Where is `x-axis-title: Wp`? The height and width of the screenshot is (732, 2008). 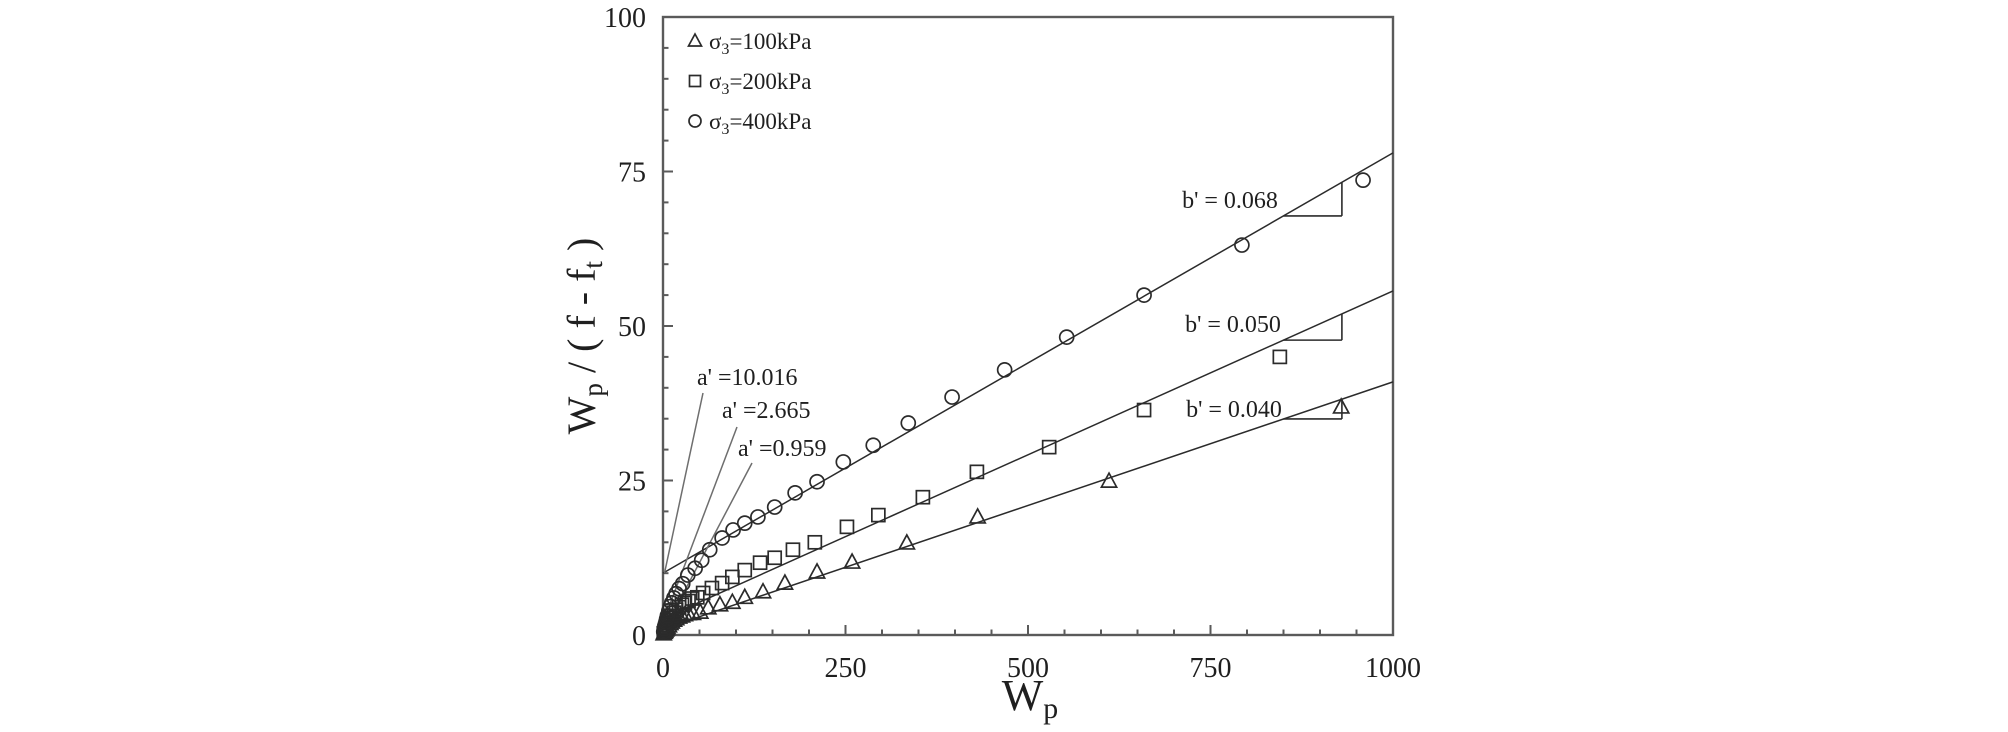 x-axis-title: Wp is located at coordinates (1030, 698).